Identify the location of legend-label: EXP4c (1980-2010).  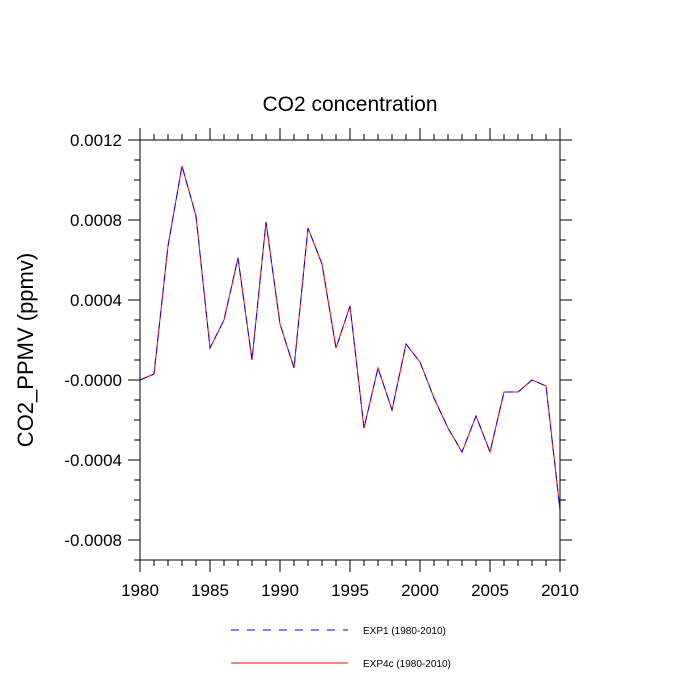
(407, 664).